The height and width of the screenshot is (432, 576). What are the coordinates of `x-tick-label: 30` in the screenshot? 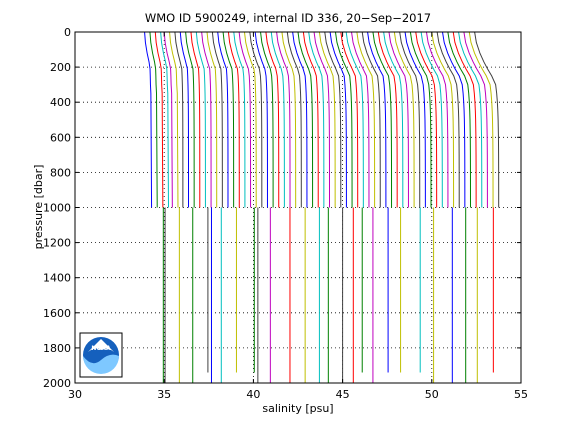 It's located at (75, 394).